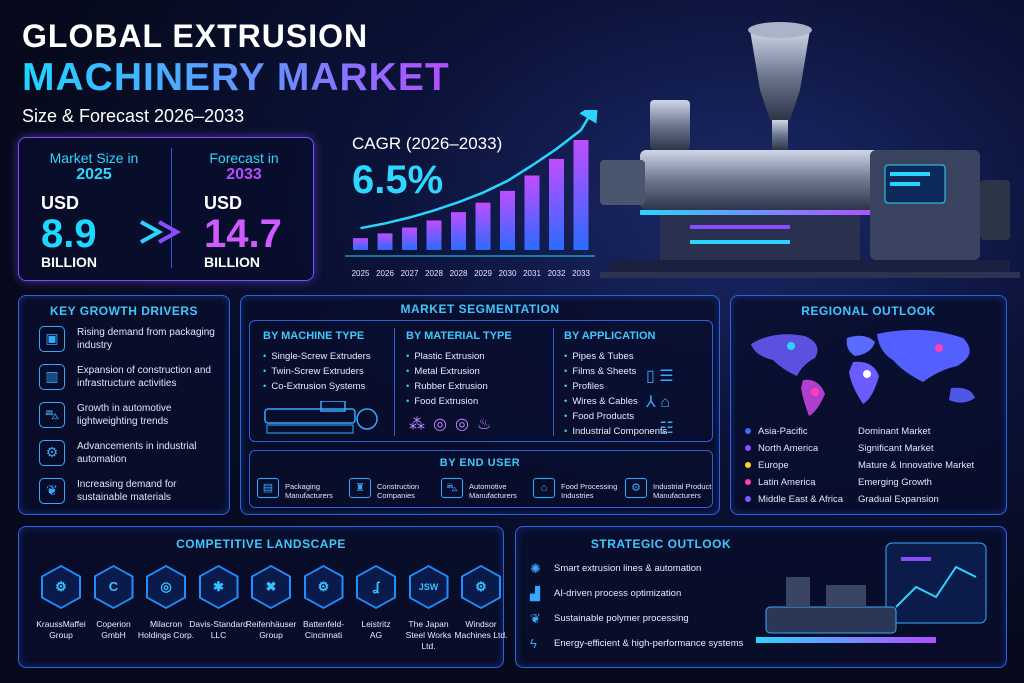  Describe the element at coordinates (532, 273) in the screenshot. I see `chart-tick-label: 2031` at that location.